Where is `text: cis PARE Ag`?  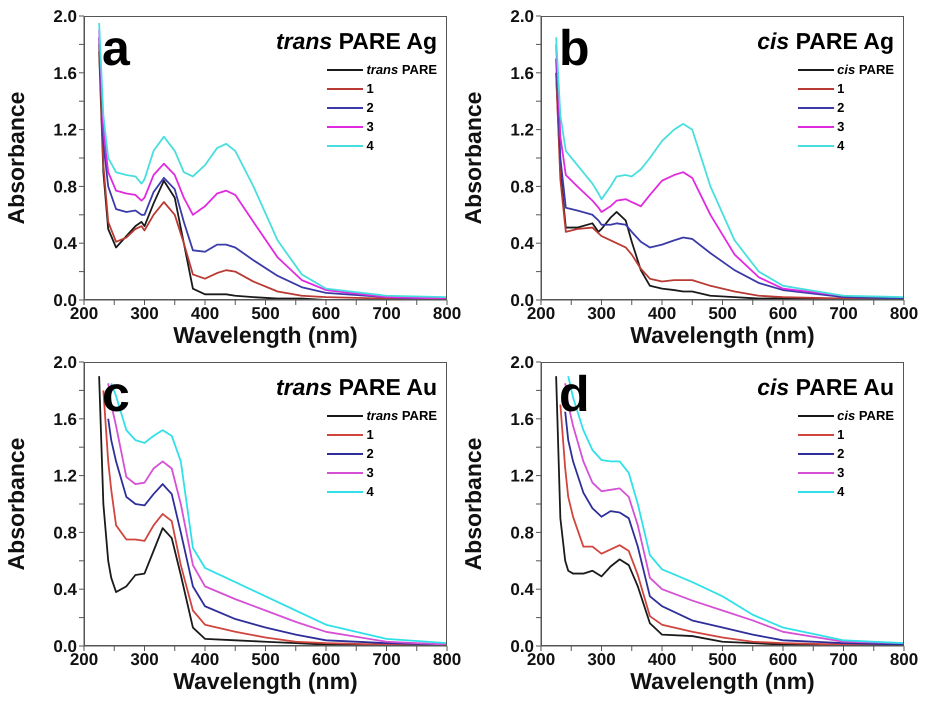 text: cis PARE Ag is located at coordinates (825, 41).